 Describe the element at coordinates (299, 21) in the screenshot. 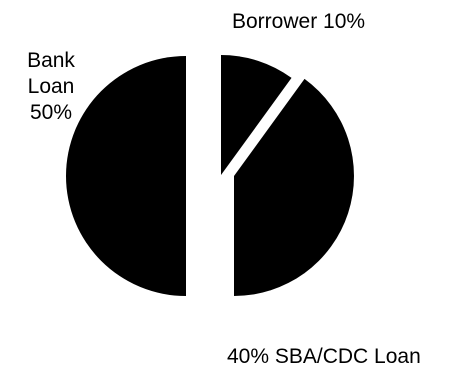

I see `label-borrower: Borrower 10%` at that location.